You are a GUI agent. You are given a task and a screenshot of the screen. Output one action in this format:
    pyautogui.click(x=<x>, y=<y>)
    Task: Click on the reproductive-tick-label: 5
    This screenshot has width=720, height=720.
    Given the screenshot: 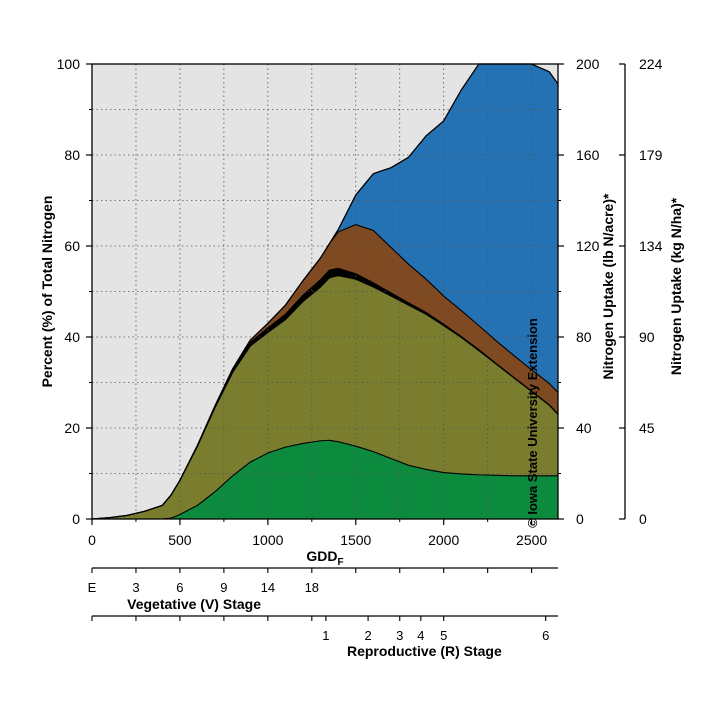 What is the action you would take?
    pyautogui.click(x=443, y=635)
    